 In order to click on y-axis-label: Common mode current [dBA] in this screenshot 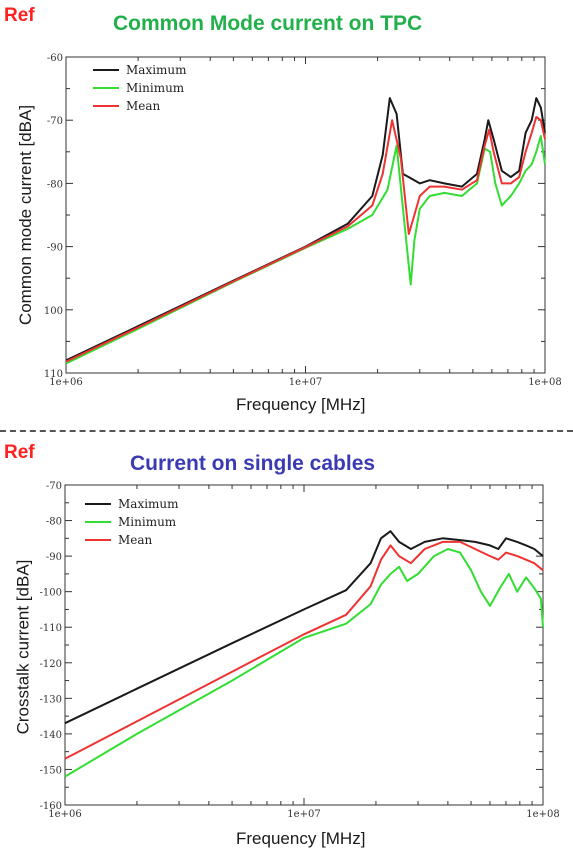, I will do `click(25, 215)`.